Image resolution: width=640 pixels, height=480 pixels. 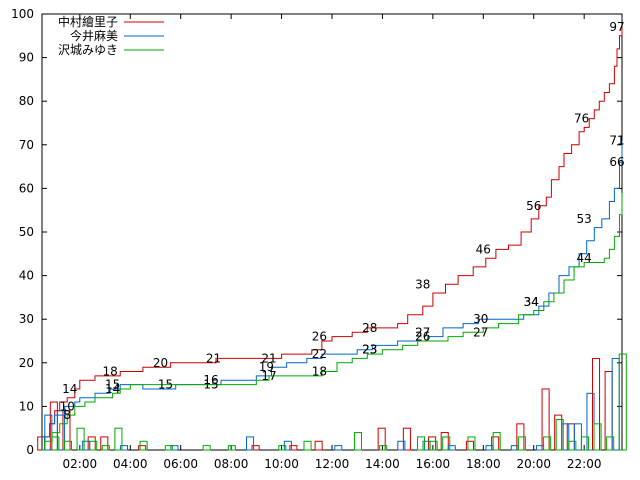 What do you see at coordinates (281, 464) in the screenshot?
I see `x-tick-label: 10:00` at bounding box center [281, 464].